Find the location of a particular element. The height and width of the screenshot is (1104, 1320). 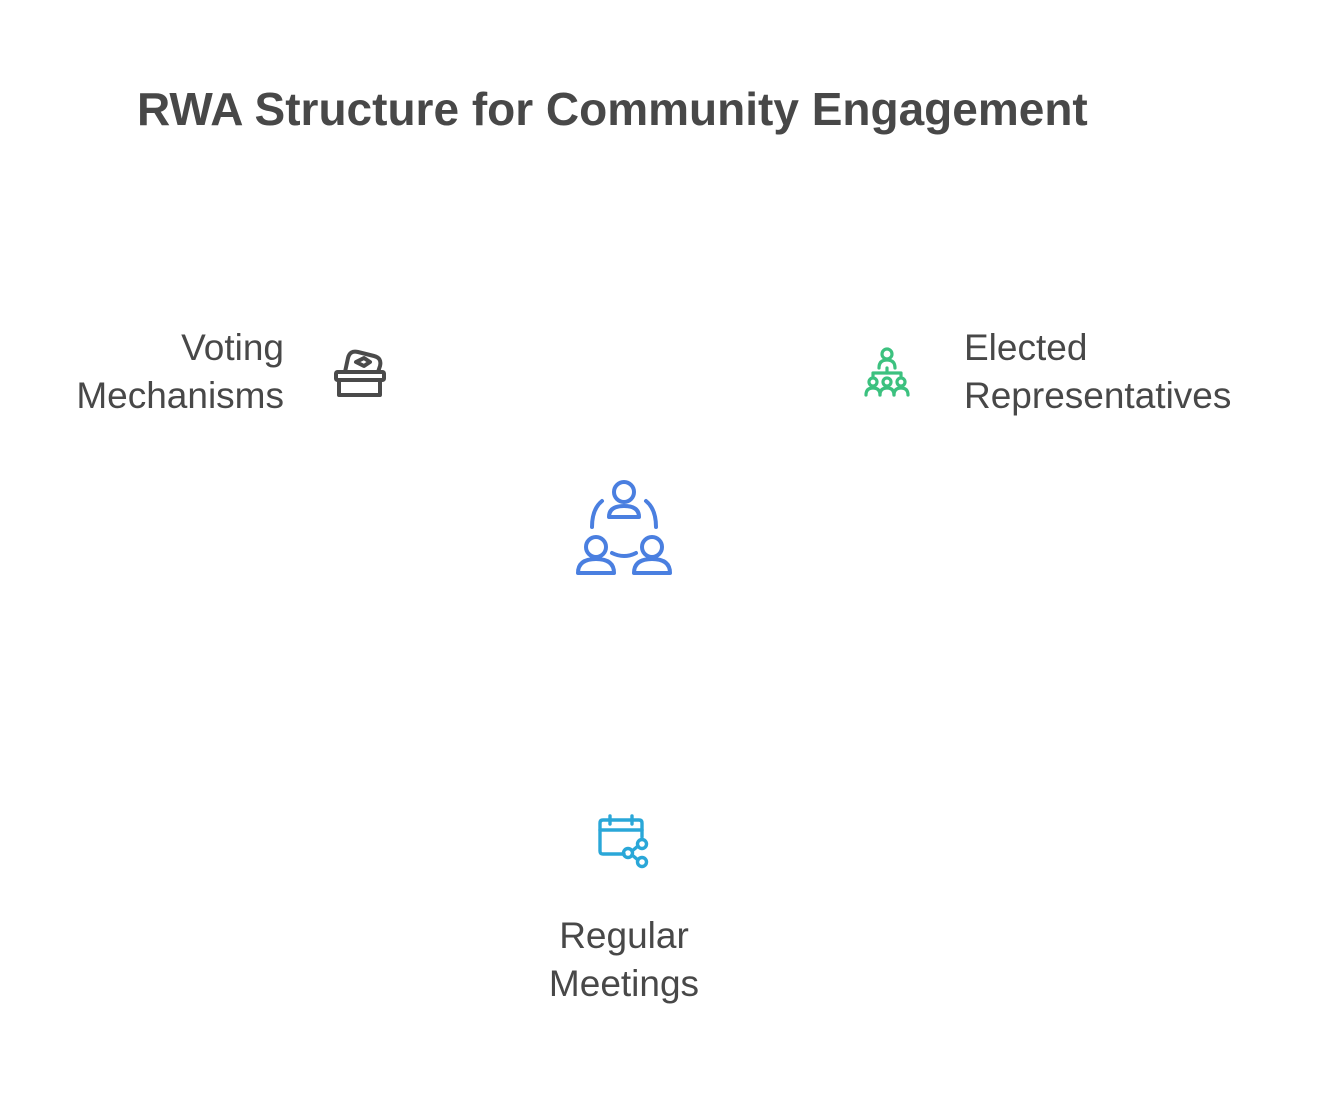

node-label-line: Representatives is located at coordinates (1098, 395).